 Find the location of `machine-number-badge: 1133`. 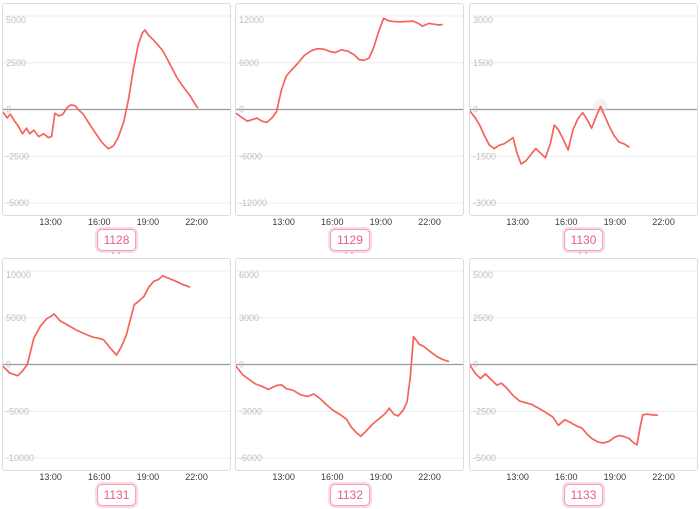

machine-number-badge: 1133 is located at coordinates (583, 495).